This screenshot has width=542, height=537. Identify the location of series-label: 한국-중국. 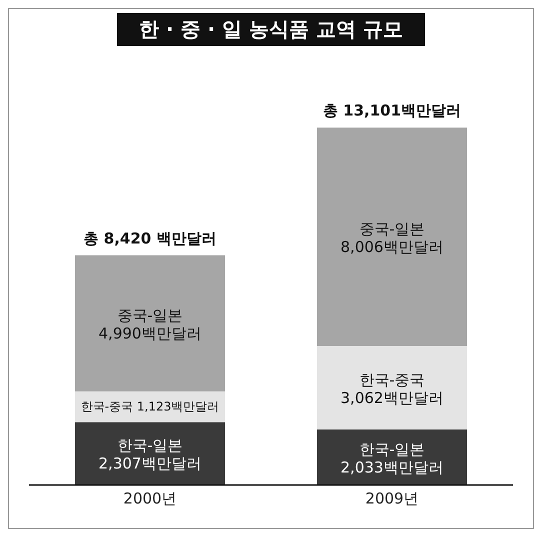
(392, 379).